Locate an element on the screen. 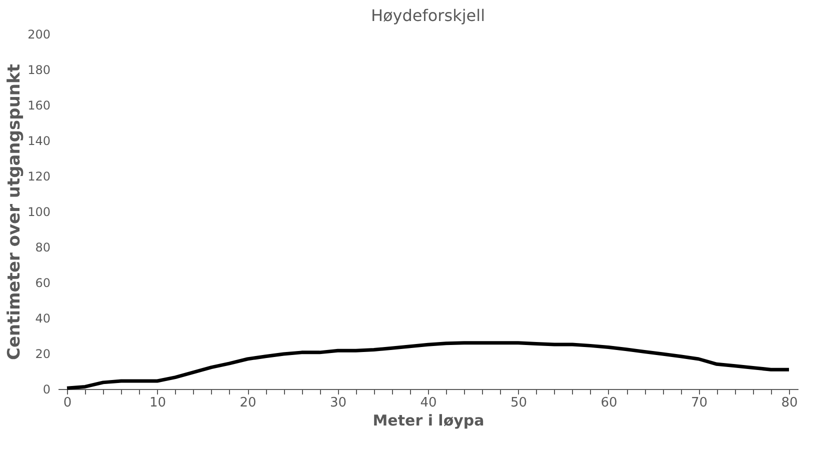 This screenshot has height=466, width=836. x-tick-label: 60 is located at coordinates (609, 403).